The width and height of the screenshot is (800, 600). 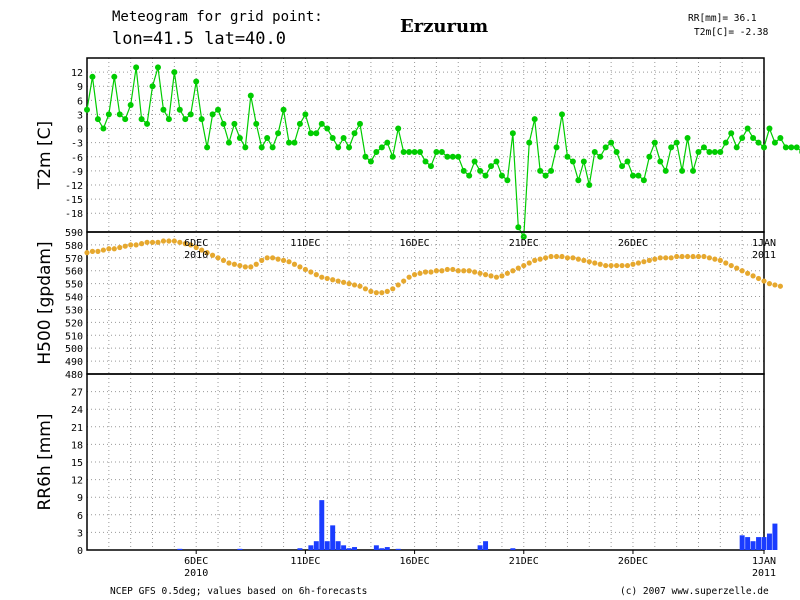 I want to click on y-tick-label: 590, so click(x=74, y=233).